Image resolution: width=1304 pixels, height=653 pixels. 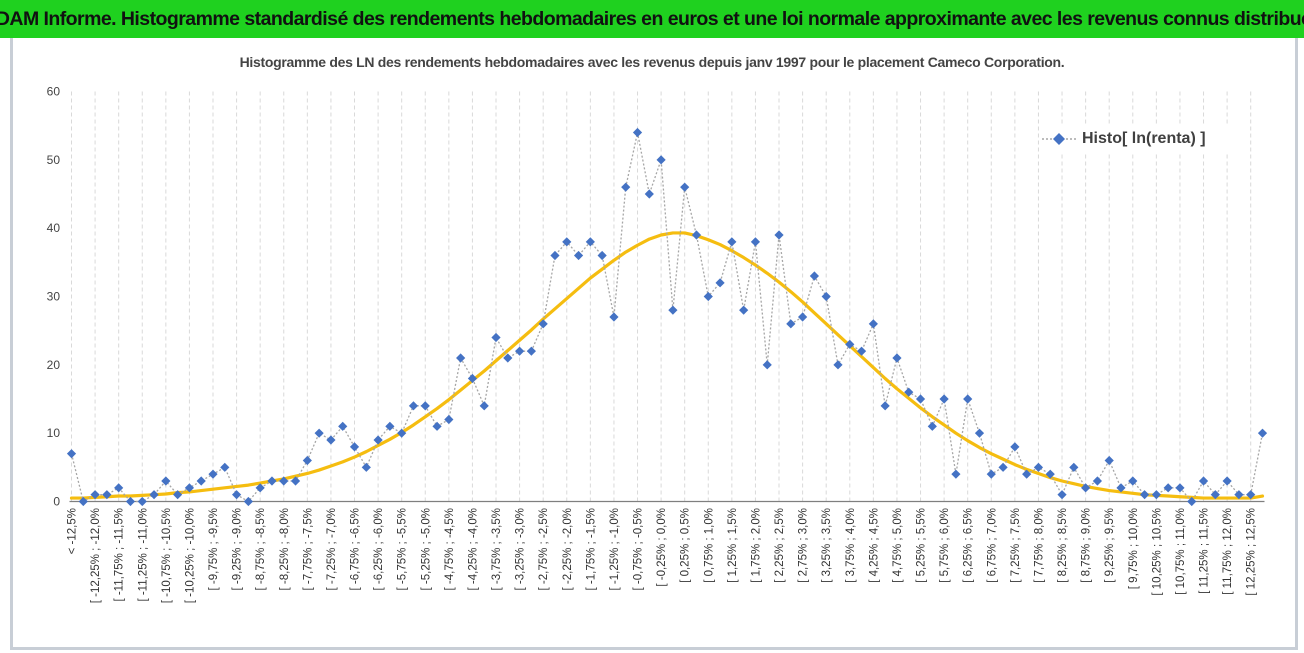 What do you see at coordinates (73, 531) in the screenshot?
I see `x-tick-label: < -12,5%` at bounding box center [73, 531].